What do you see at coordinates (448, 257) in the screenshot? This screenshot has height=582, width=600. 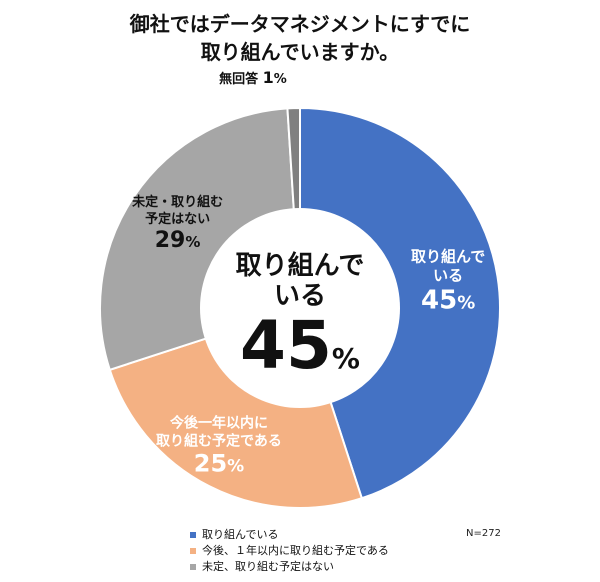 I see `slice-label-engaged-line-1: 取り組んで` at bounding box center [448, 257].